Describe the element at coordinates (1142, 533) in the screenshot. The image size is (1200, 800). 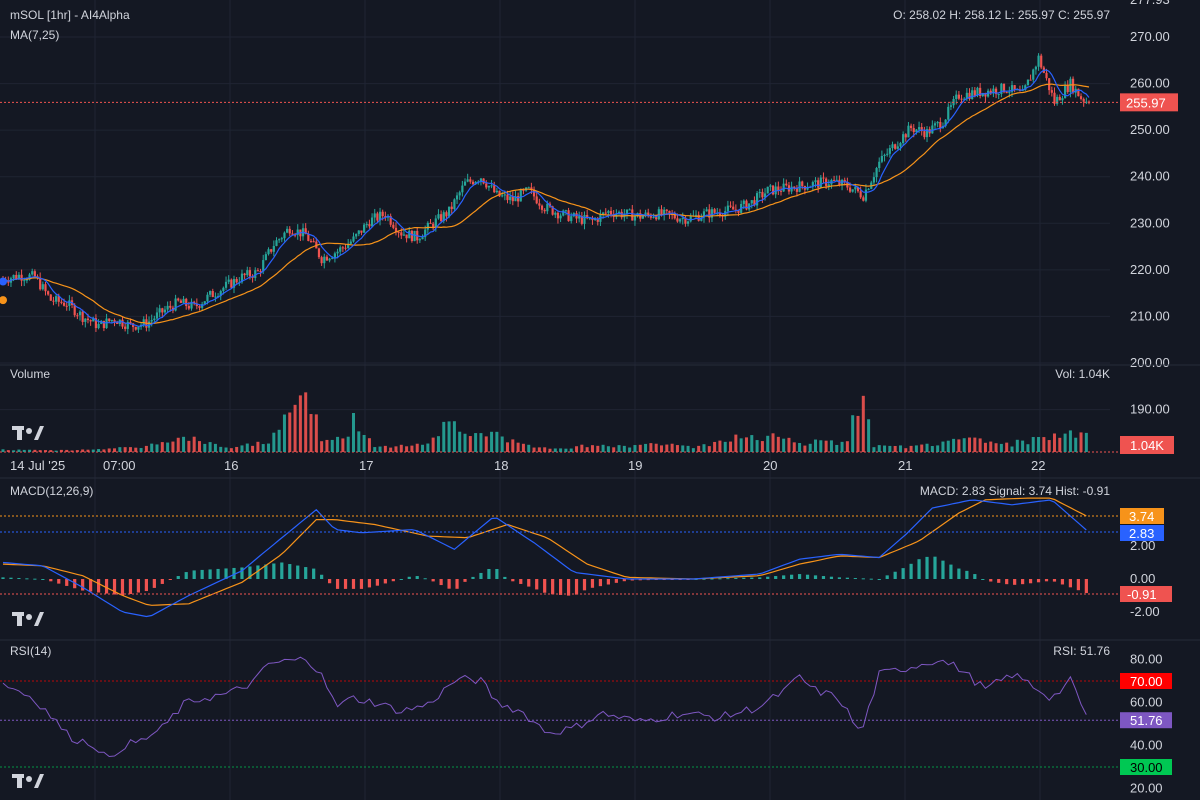
I see `macd-tag` at that location.